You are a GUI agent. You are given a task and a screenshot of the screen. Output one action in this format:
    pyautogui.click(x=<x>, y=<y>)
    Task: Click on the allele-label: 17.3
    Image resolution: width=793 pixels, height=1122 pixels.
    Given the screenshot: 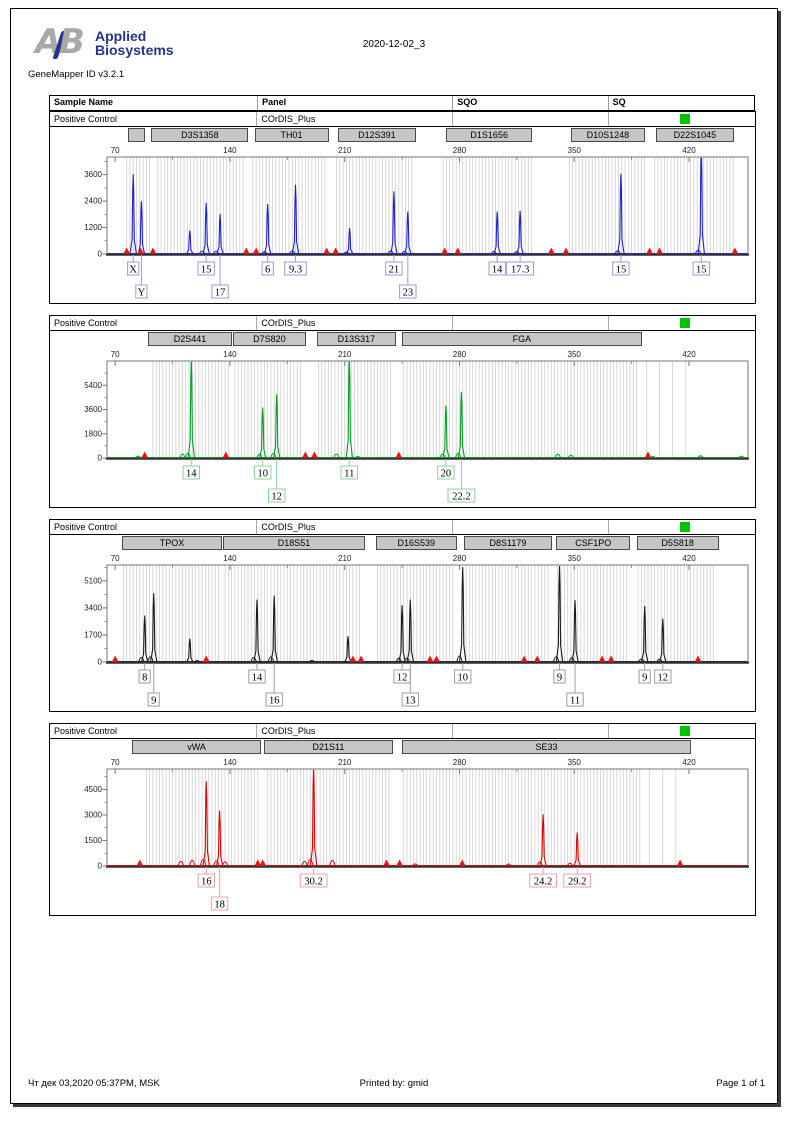 What is the action you would take?
    pyautogui.click(x=520, y=270)
    